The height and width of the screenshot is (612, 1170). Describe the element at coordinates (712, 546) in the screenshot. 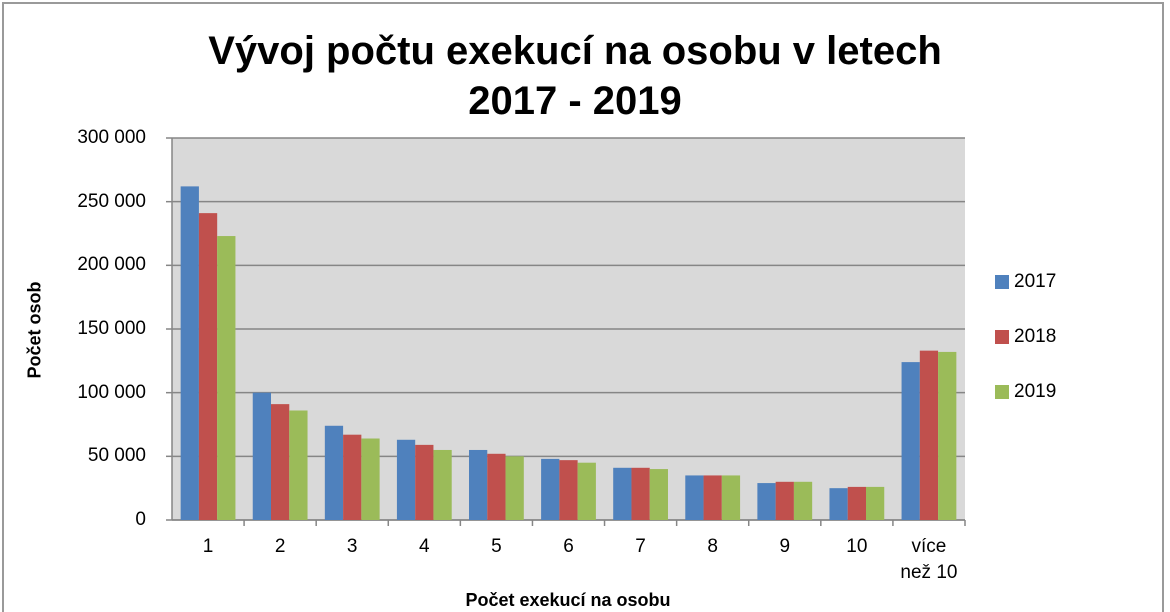

I see `x-tick-label: 8` at that location.